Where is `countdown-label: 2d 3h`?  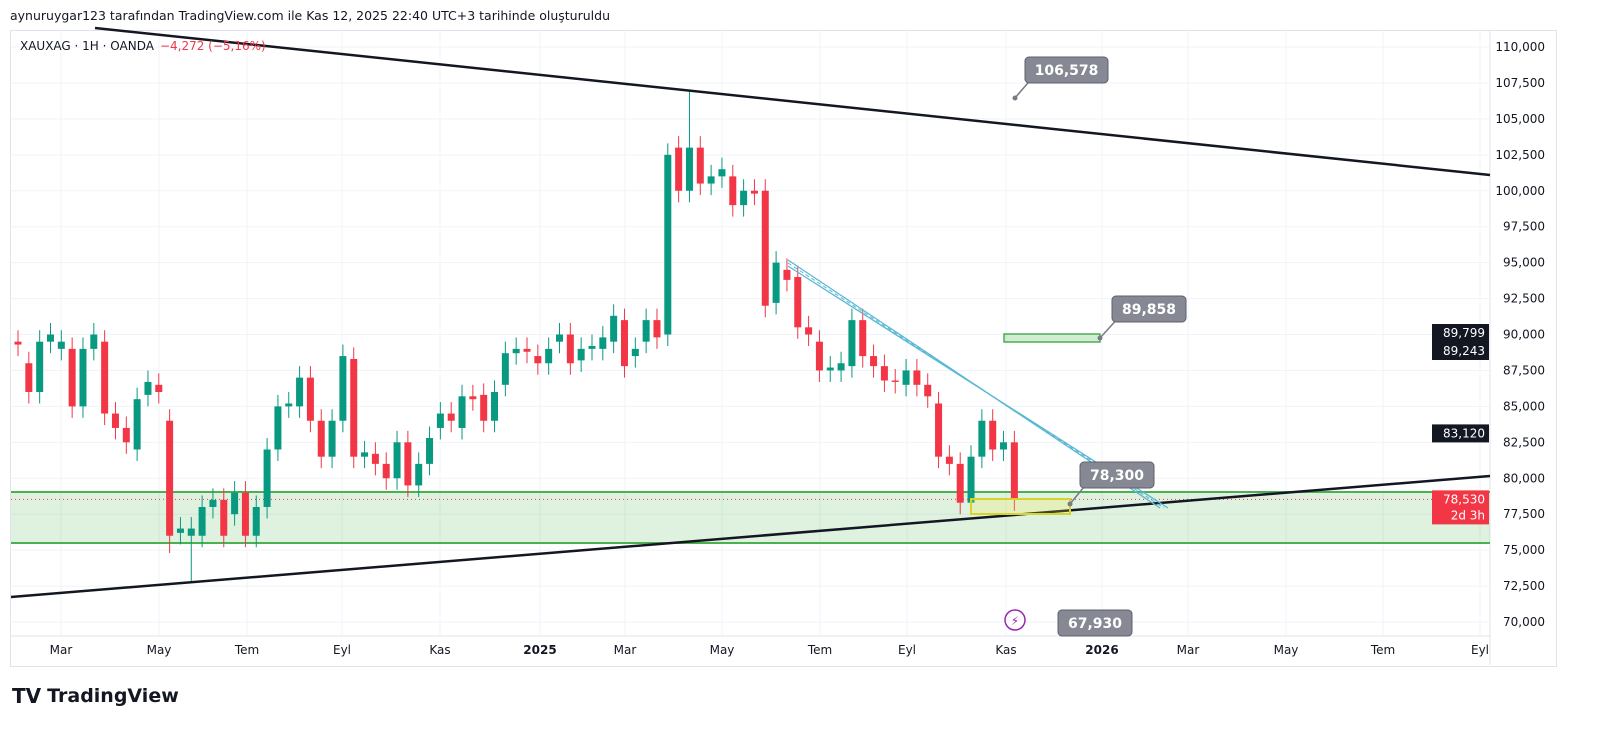
countdown-label: 2d 3h is located at coordinates (1468, 515).